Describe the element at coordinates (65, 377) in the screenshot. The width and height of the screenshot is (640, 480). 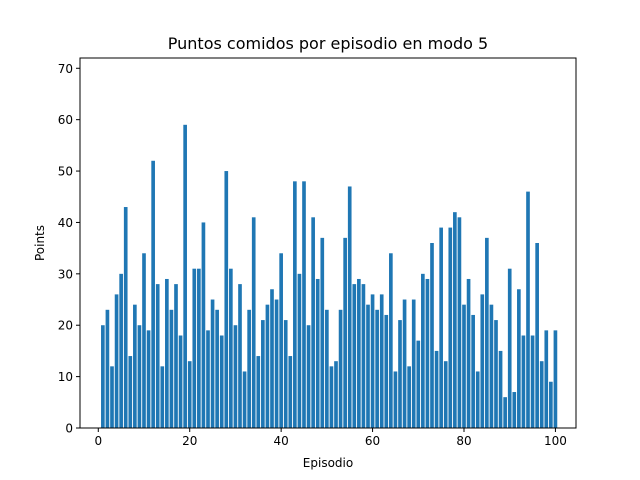
I see `y-tick-label: 10` at that location.